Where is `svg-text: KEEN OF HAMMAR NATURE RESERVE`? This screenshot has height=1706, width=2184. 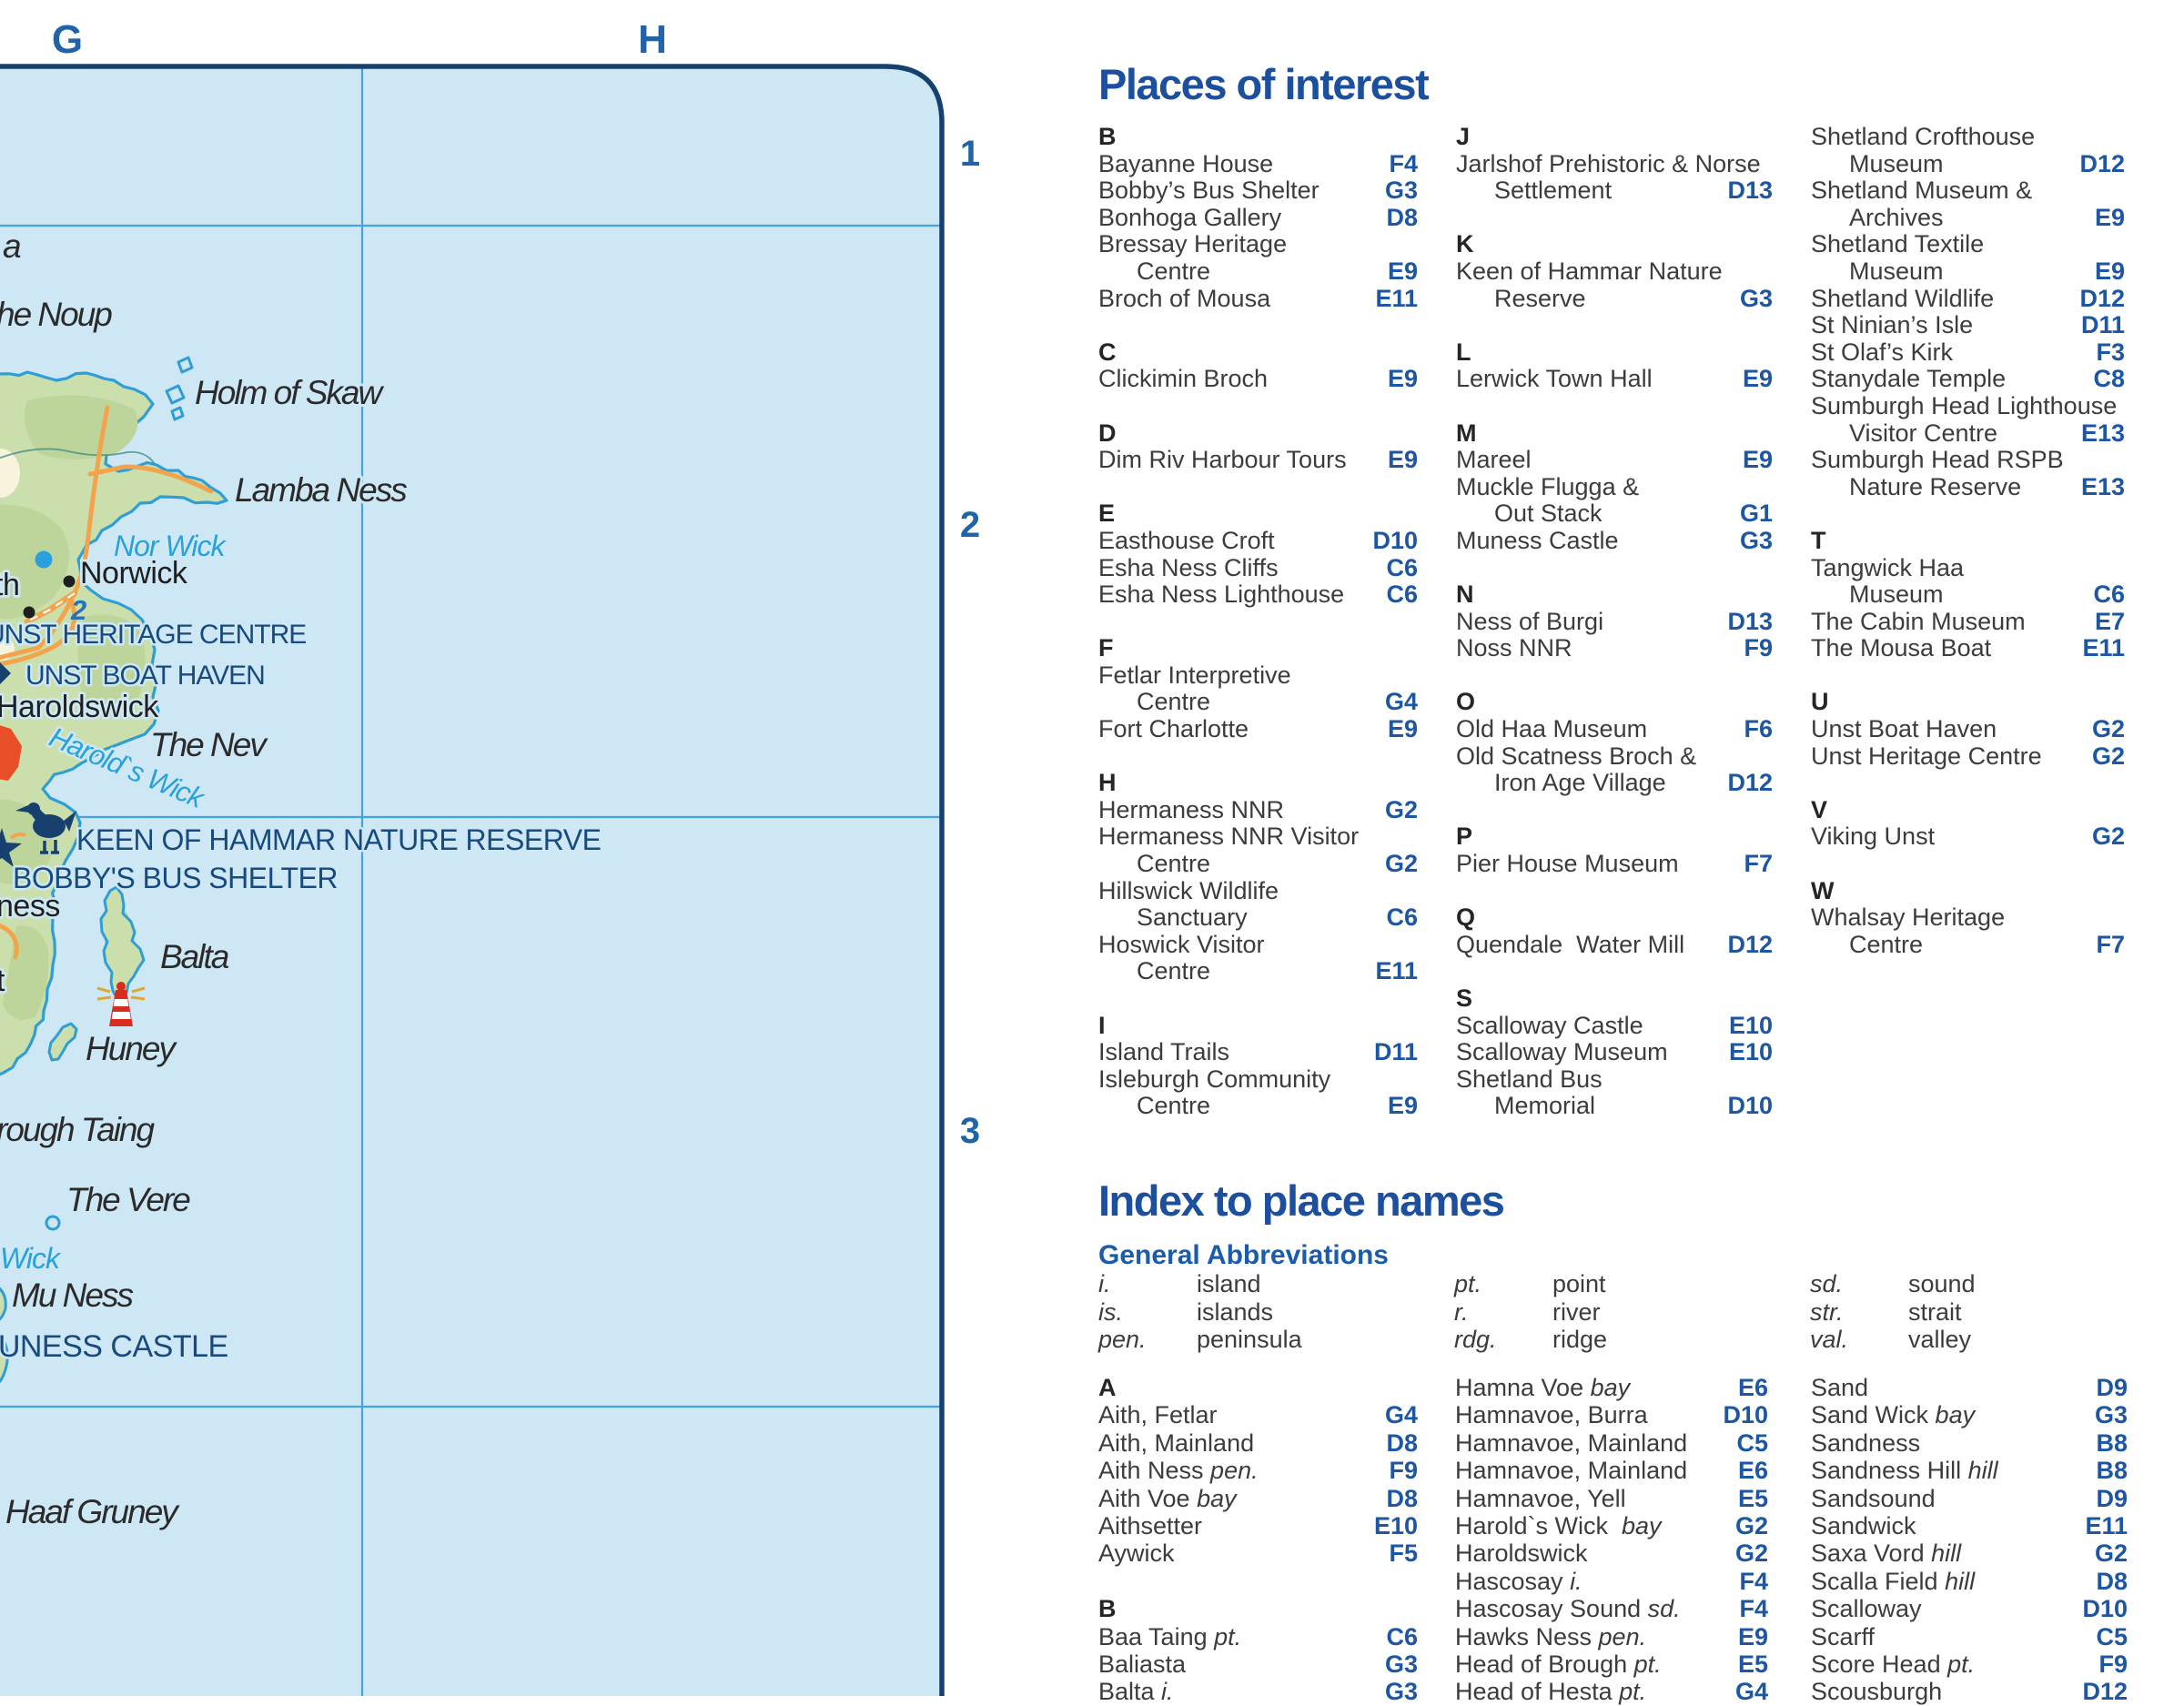 svg-text: KEEN OF HAMMAR NATURE RESERVE is located at coordinates (339, 839).